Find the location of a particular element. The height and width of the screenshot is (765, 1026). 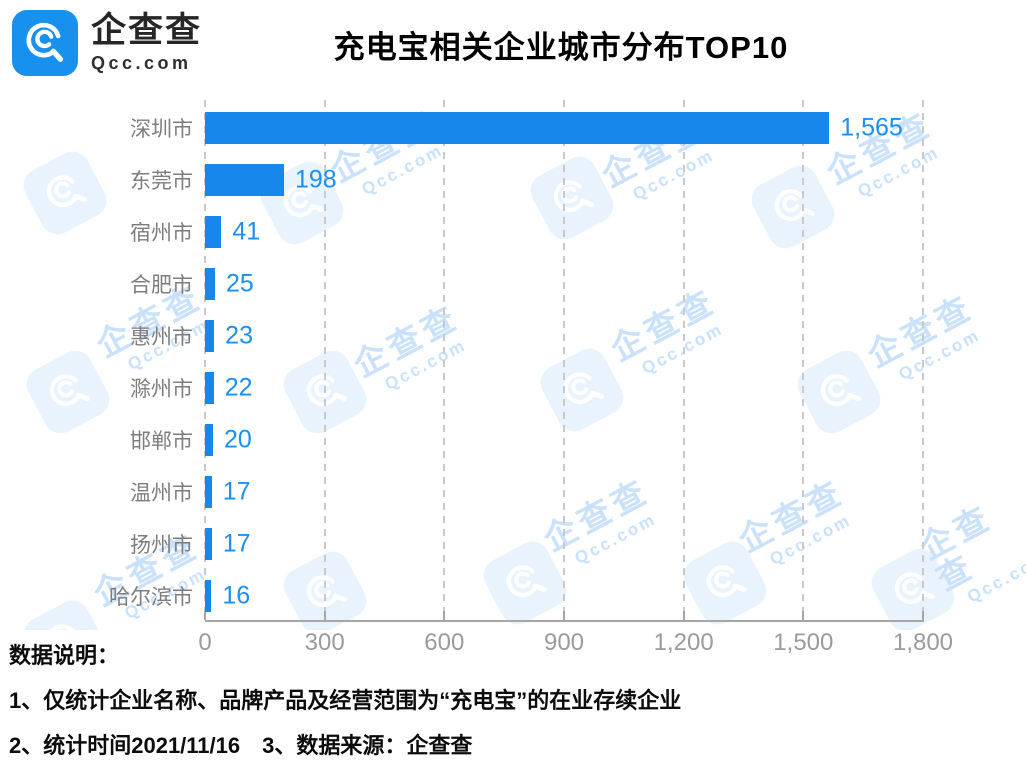

chart-title: 充电宝相关企业城市分布TOP10 is located at coordinates (561, 47).